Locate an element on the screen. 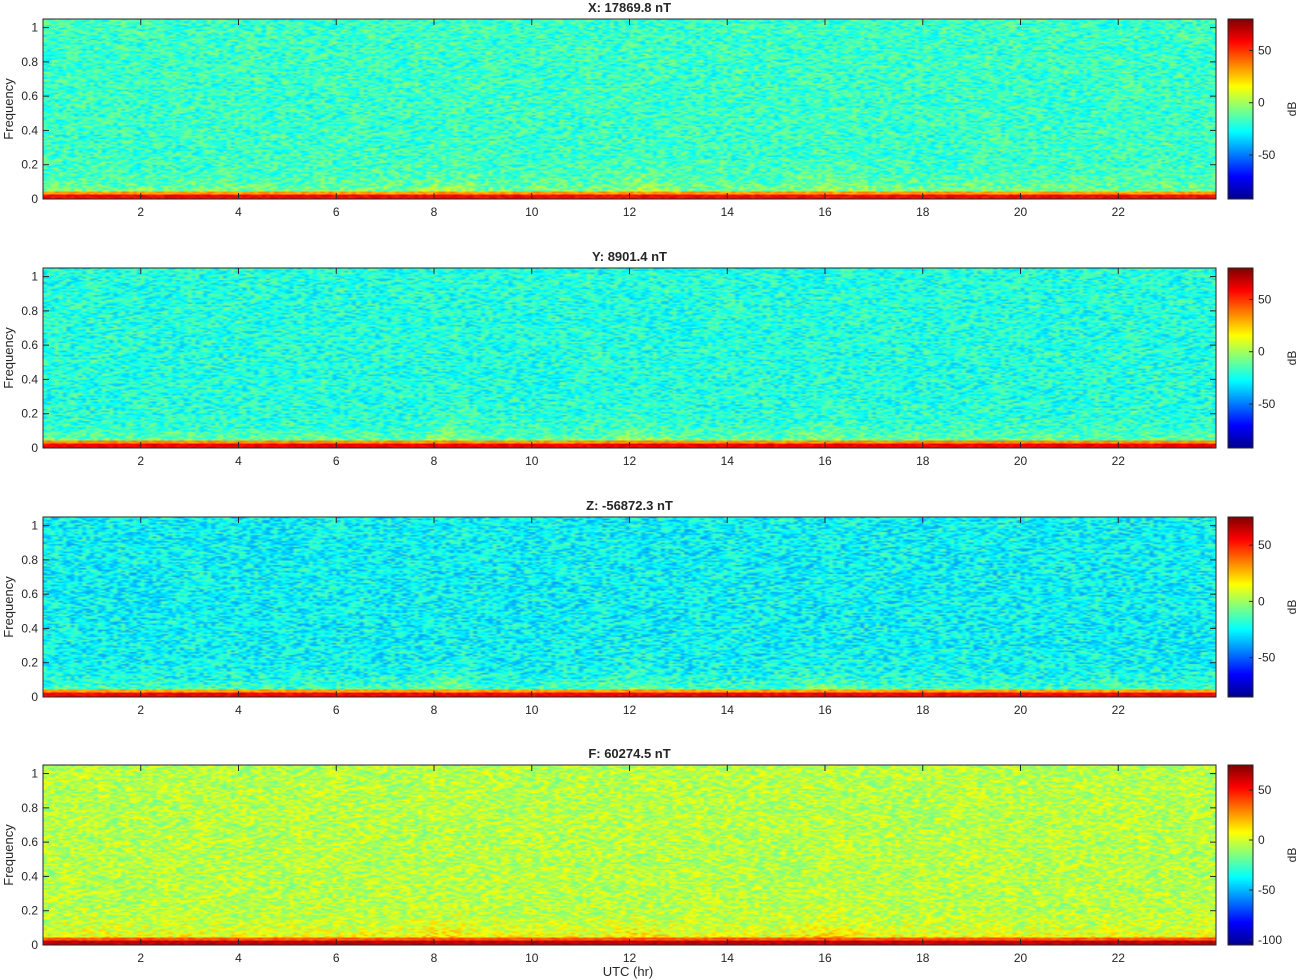 The width and height of the screenshot is (1305, 980). panel-title: F: 60274.5 nT is located at coordinates (629, 753).